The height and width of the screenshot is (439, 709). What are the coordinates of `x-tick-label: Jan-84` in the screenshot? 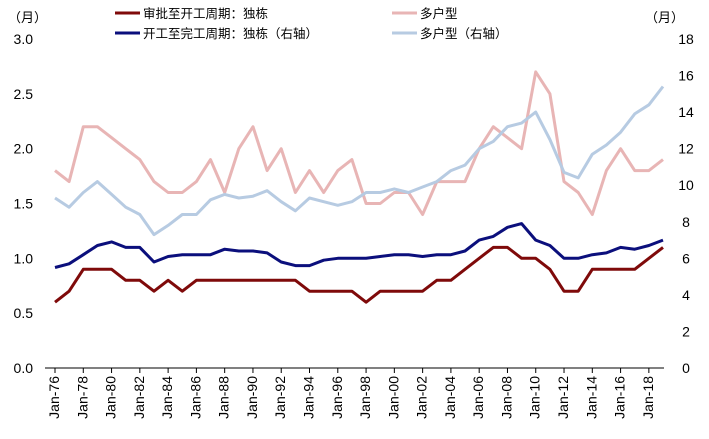 It's located at (167, 397).